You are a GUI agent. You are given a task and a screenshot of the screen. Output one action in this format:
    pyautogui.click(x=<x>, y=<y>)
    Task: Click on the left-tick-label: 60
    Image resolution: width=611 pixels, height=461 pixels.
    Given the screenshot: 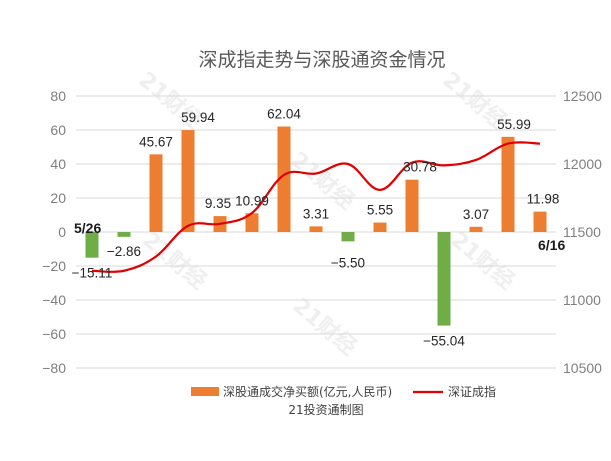 What is the action you would take?
    pyautogui.click(x=58, y=130)
    